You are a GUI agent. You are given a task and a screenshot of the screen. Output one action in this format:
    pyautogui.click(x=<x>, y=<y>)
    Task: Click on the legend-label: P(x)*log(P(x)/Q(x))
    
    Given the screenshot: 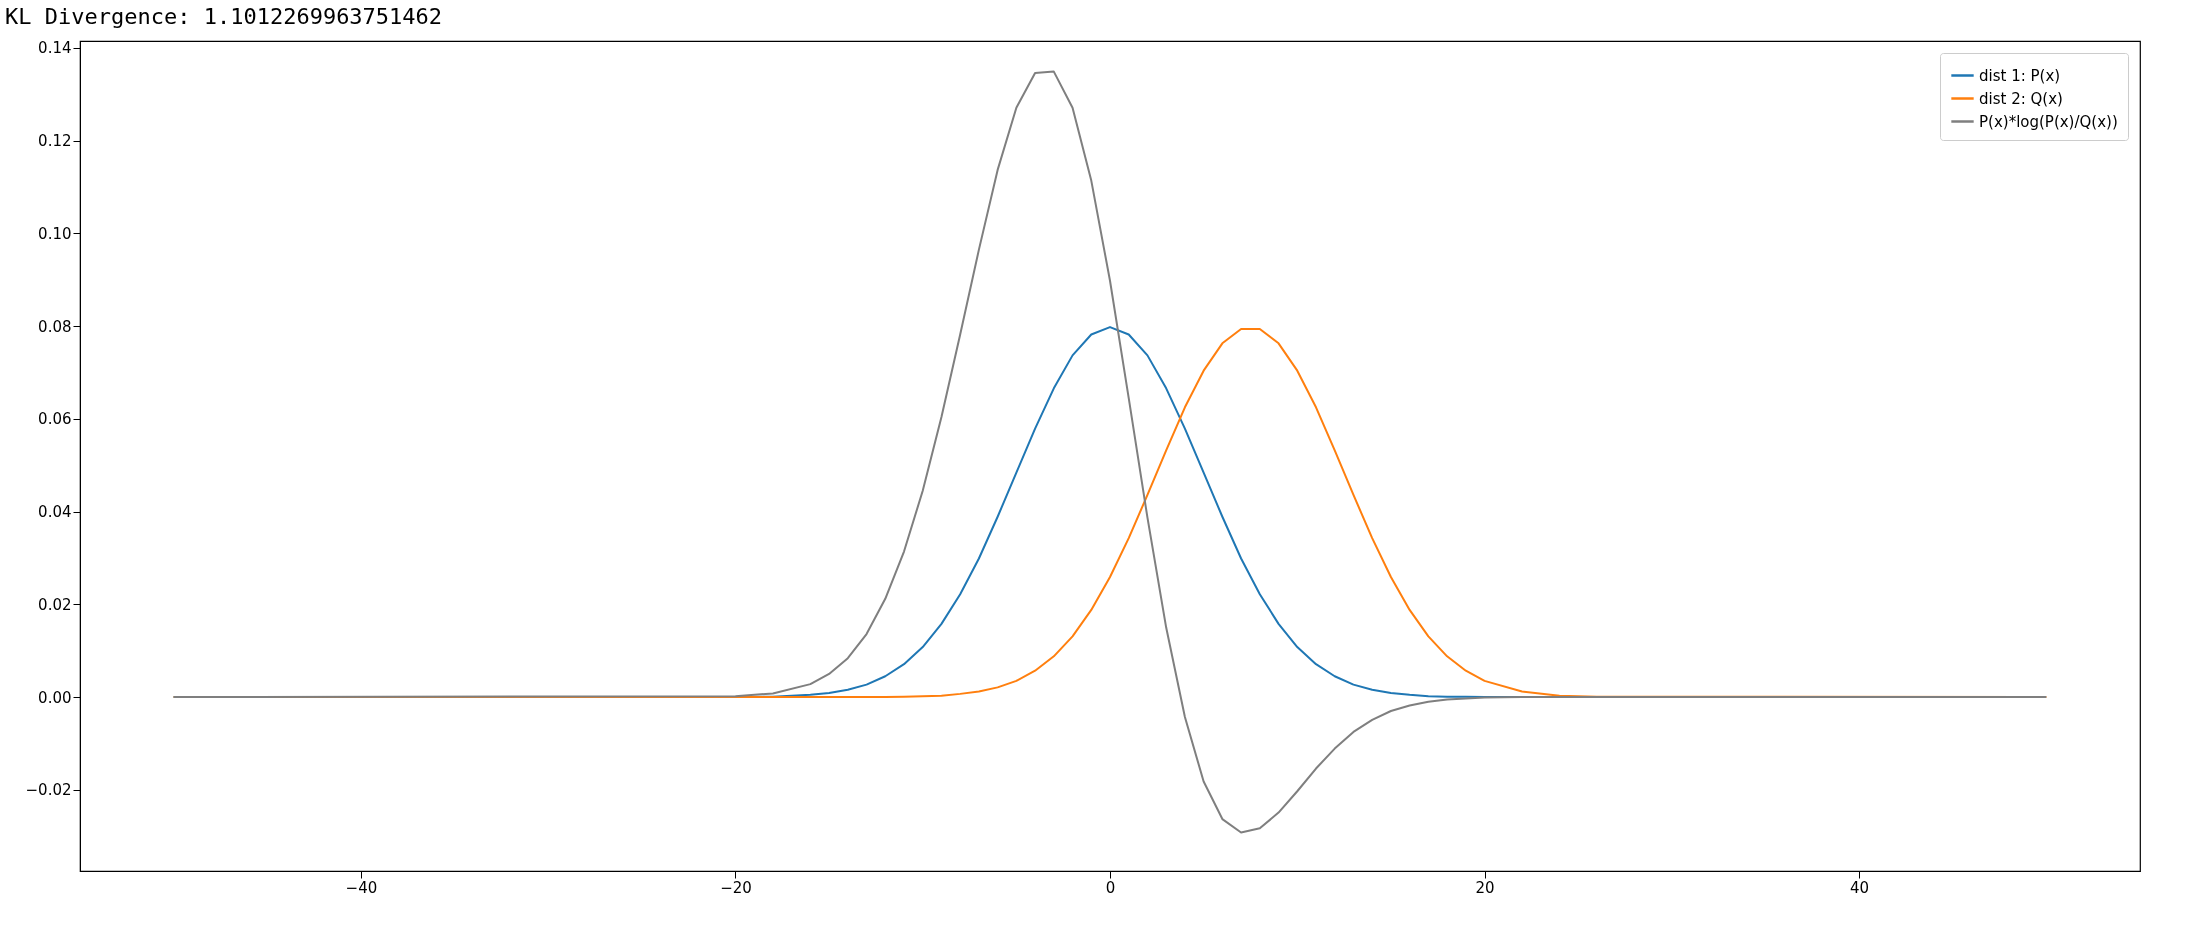 What is the action you would take?
    pyautogui.click(x=2048, y=121)
    